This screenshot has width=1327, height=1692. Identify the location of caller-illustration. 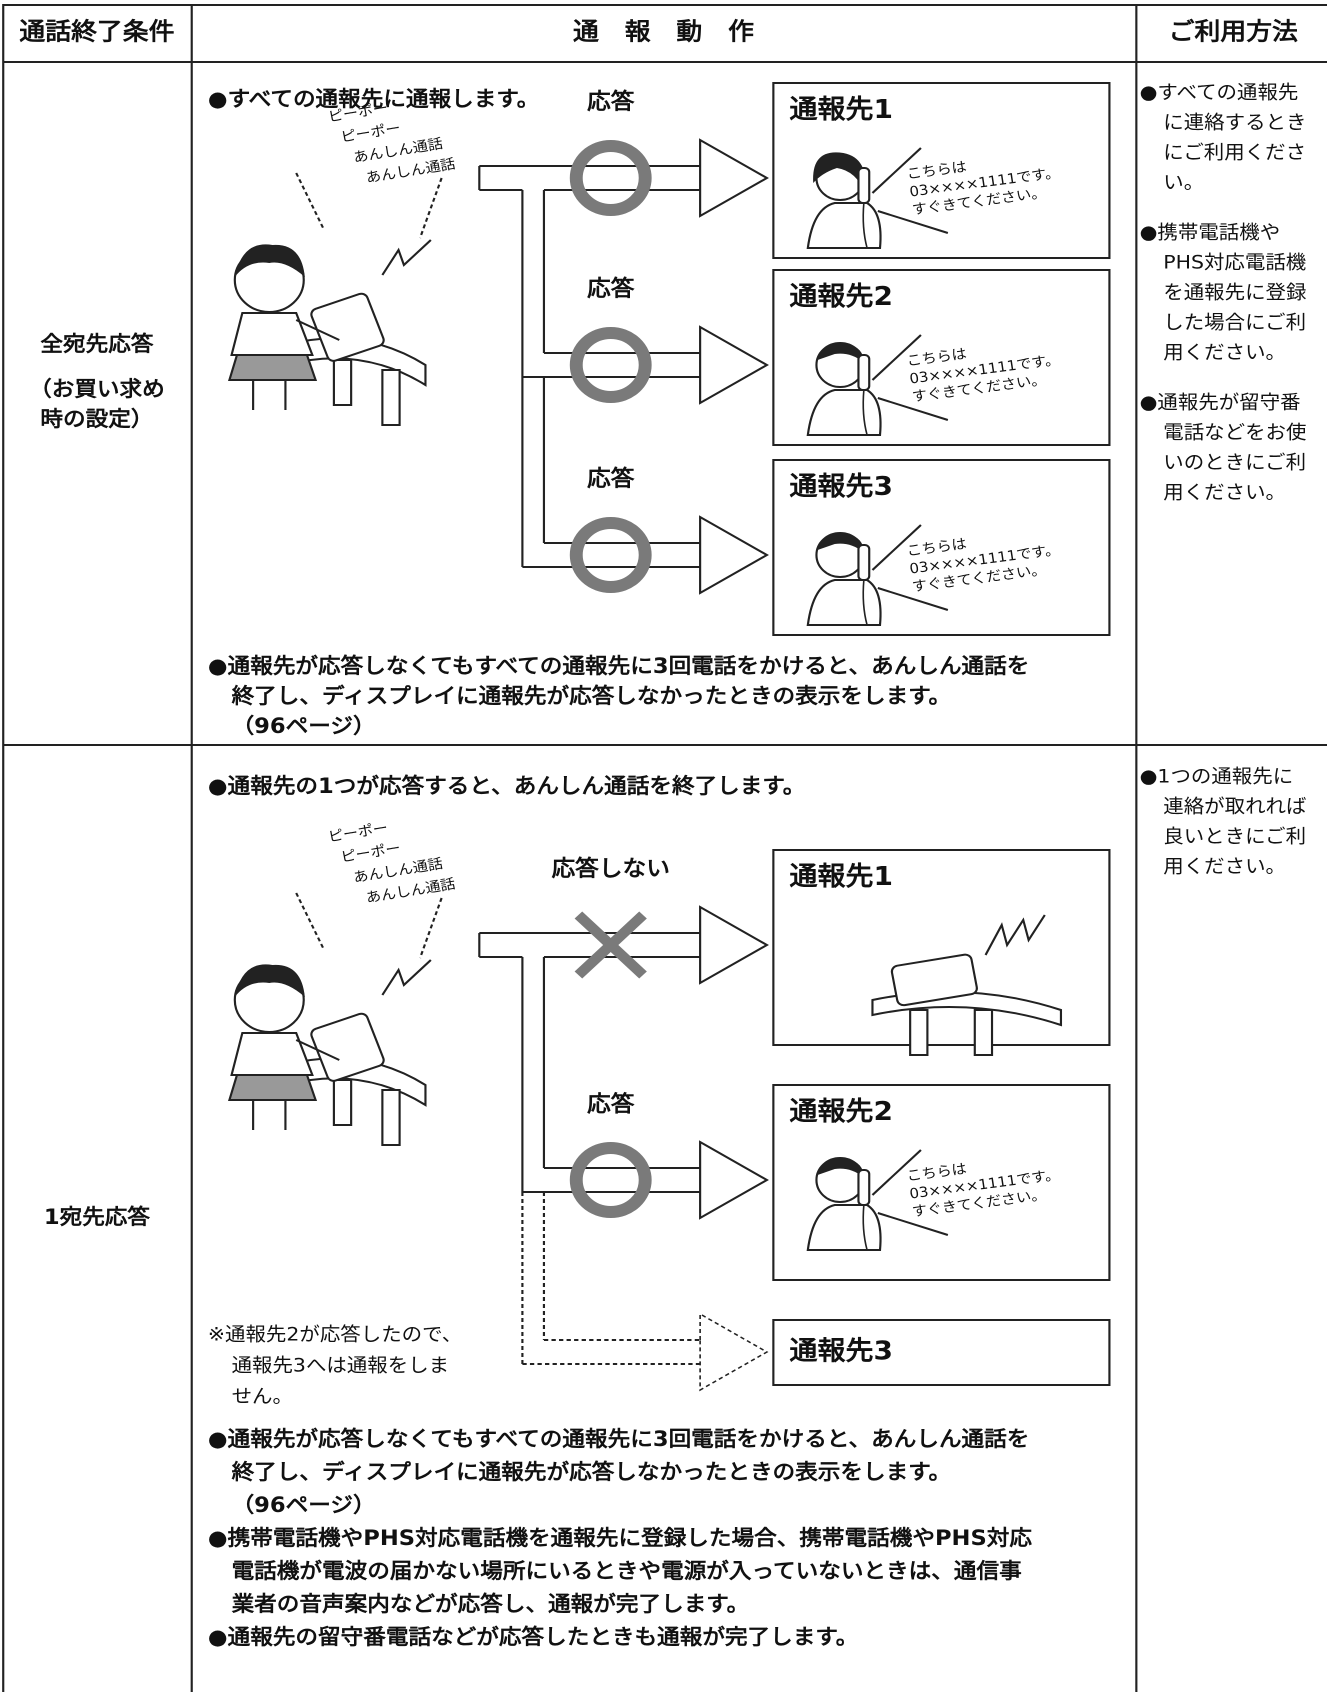
(330, 1052).